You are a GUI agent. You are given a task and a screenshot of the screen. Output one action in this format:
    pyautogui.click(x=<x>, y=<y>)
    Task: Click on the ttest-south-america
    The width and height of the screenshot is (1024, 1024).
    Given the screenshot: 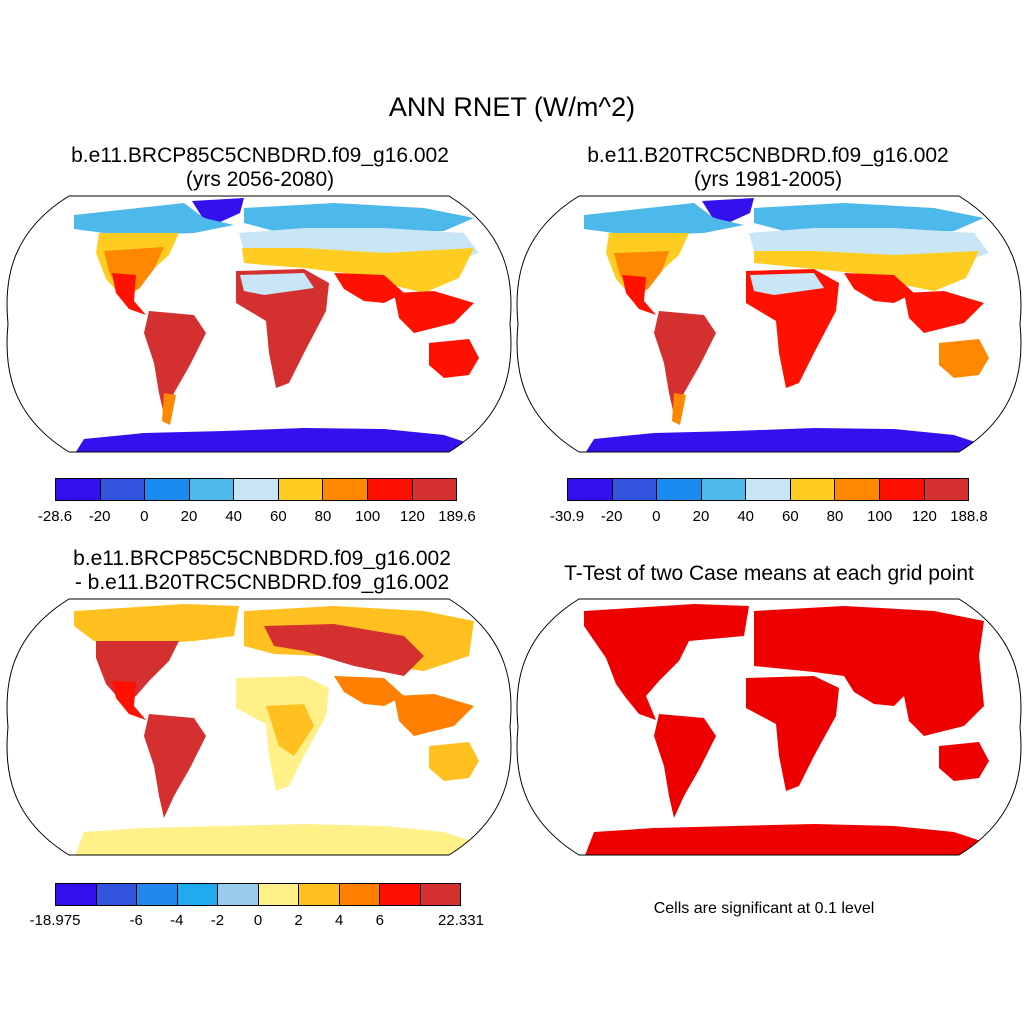 What is the action you would take?
    pyautogui.click(x=685, y=766)
    